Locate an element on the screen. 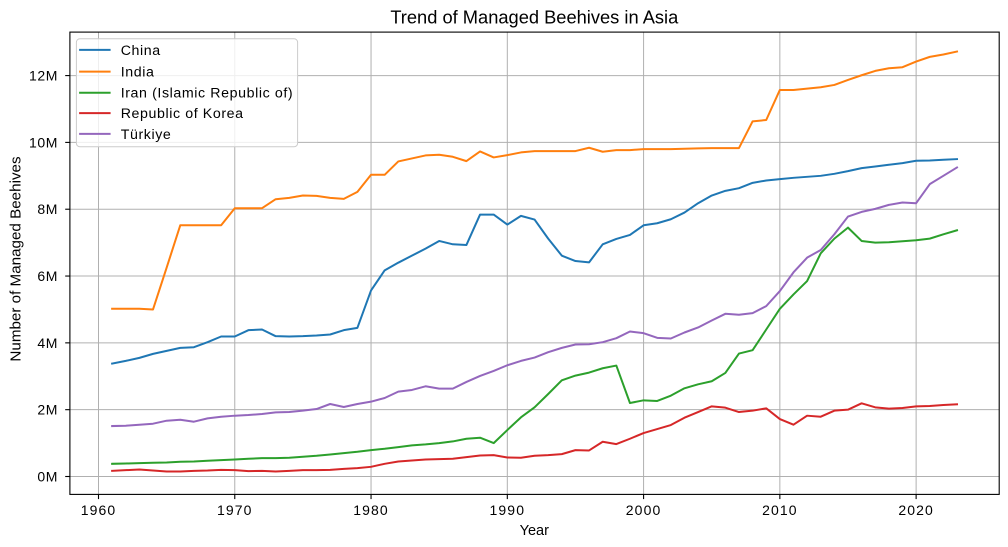  svg-text: 1970 is located at coordinates (235, 510).